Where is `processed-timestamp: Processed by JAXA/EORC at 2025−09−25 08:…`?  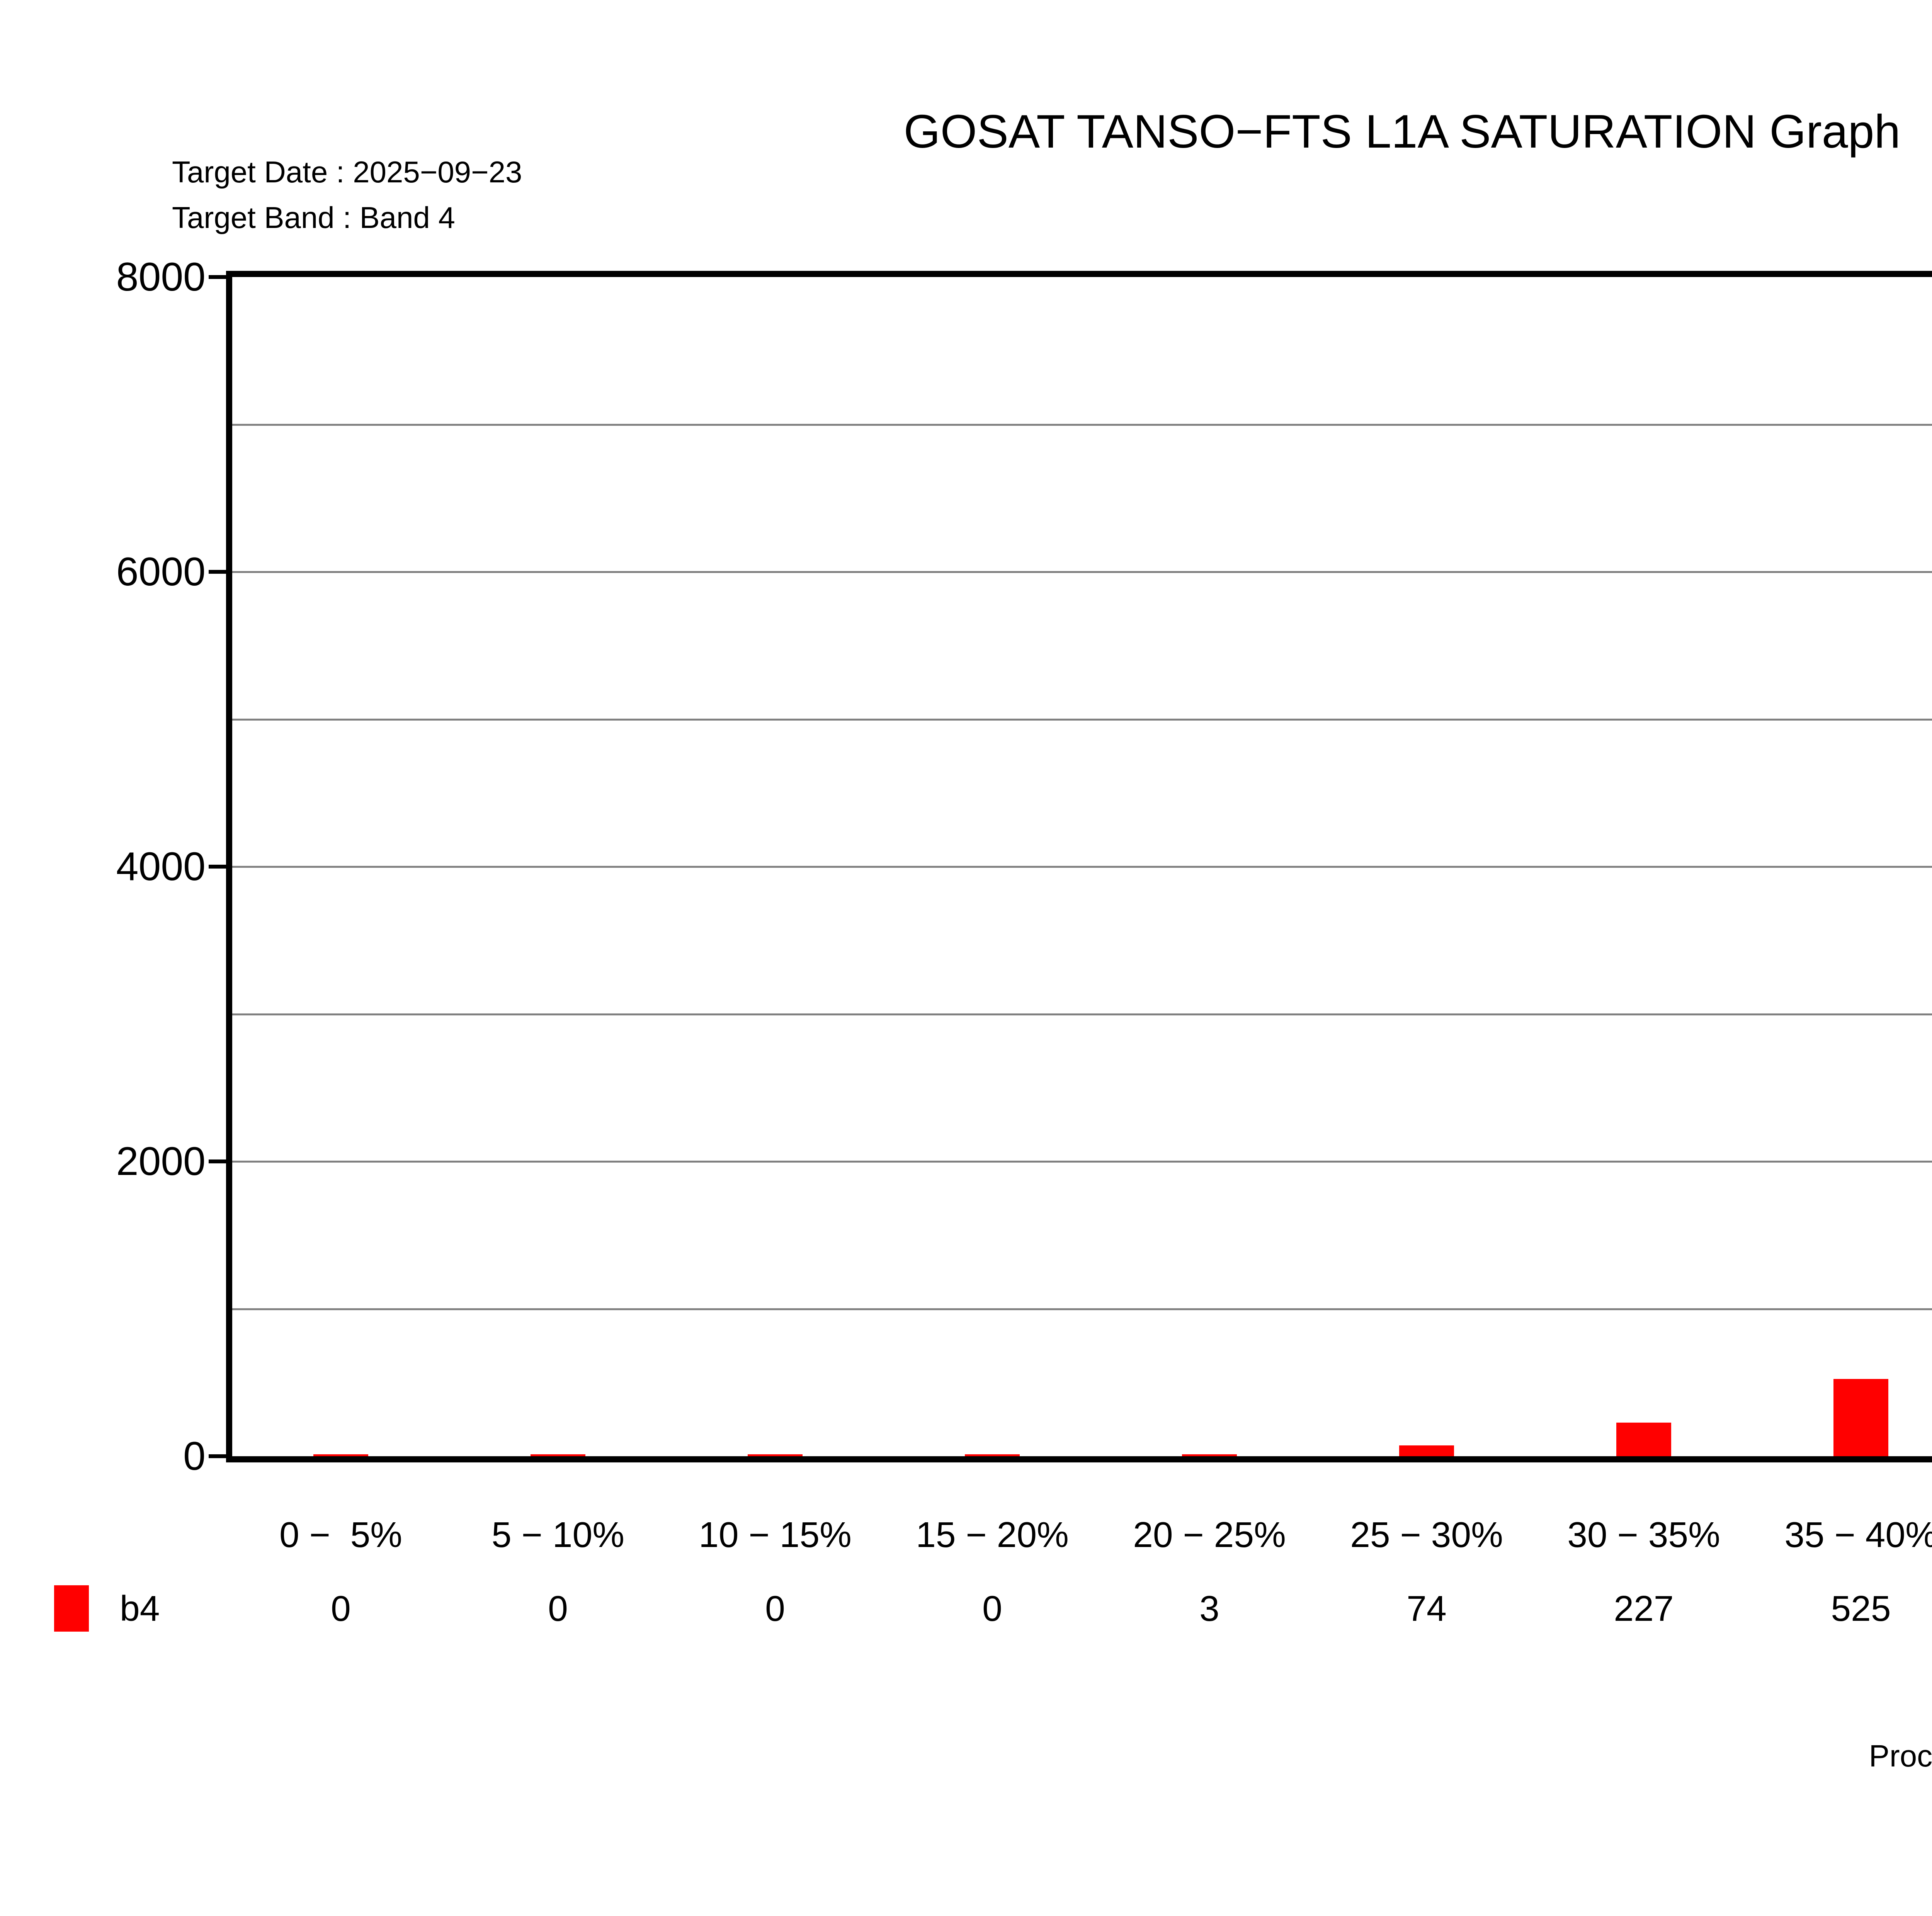 processed-timestamp: Processed by JAXA/EORC at 2025−09−25 08:… is located at coordinates (1900, 1756).